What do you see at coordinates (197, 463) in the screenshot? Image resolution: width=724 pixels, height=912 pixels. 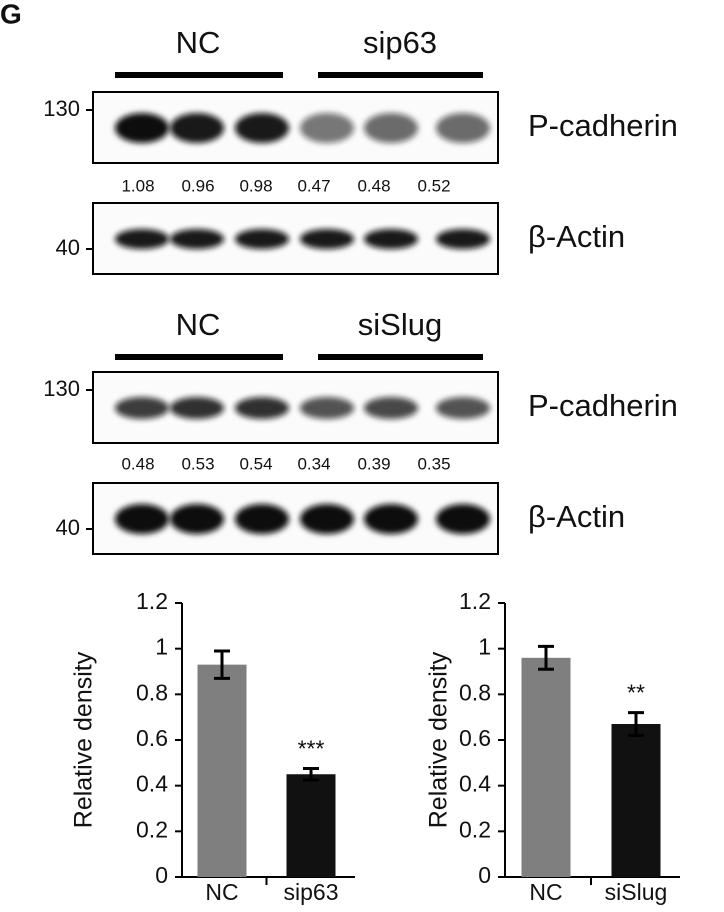 I see `quantification: 0.53` at bounding box center [197, 463].